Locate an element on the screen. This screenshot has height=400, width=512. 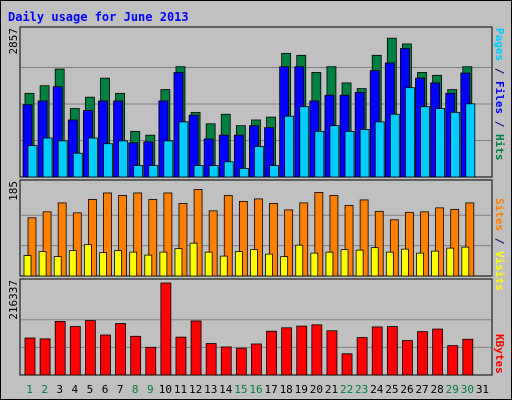
x-tick-label: 13 is located at coordinates (210, 389).